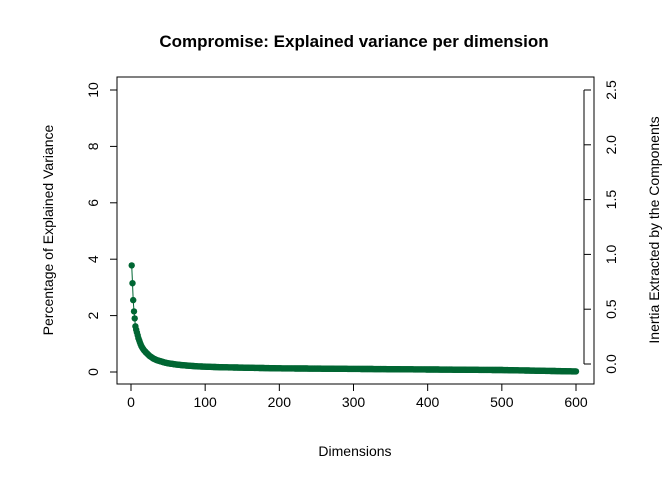 This screenshot has width=672, height=480. I want to click on y-axis-left: 0 2 4 6 8 10, so click(101, 229).